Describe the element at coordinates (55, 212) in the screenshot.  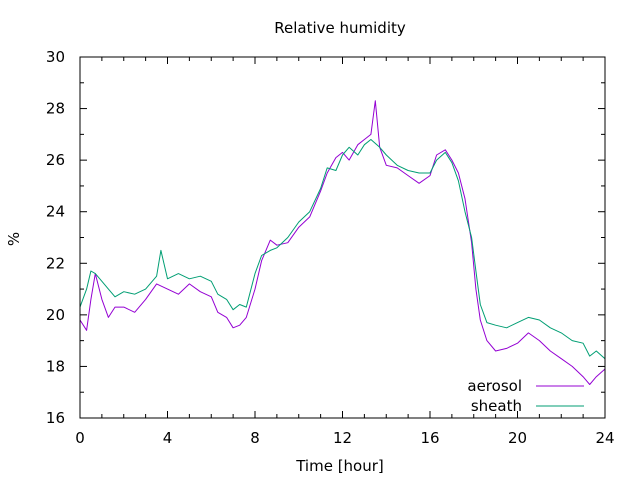
I see `y-tick-label: 24` at that location.